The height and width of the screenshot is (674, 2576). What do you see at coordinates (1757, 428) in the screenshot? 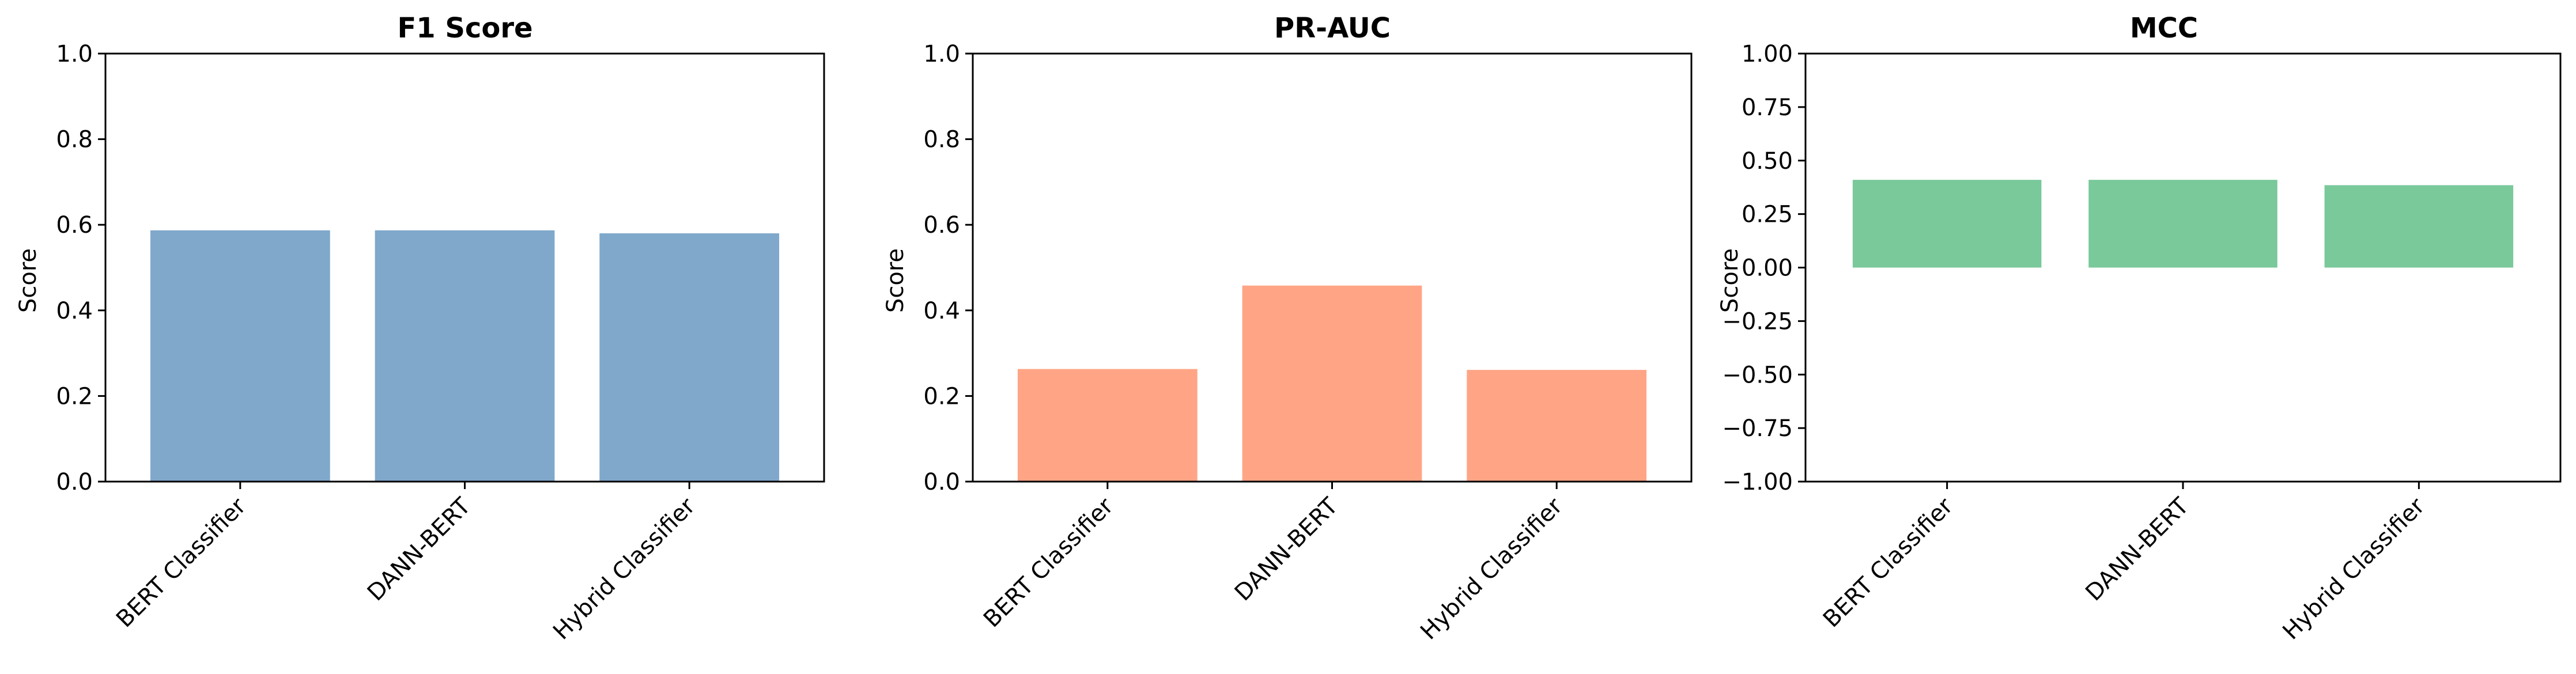
I see `y-tick-label: −0.75` at bounding box center [1757, 428].